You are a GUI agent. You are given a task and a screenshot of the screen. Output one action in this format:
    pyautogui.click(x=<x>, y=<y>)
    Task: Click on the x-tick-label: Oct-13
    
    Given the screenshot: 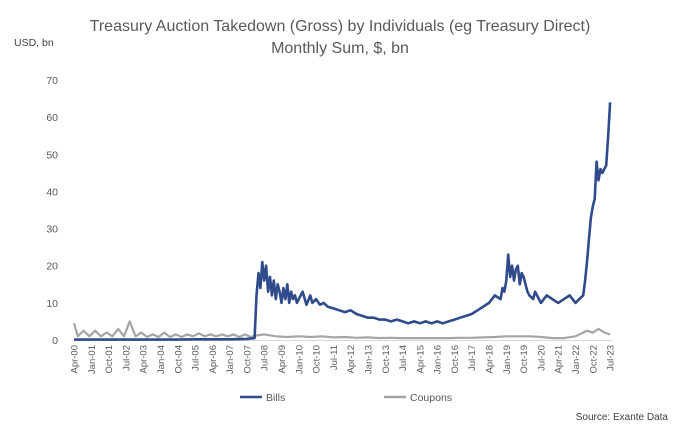 What is the action you would take?
    pyautogui.click(x=386, y=359)
    